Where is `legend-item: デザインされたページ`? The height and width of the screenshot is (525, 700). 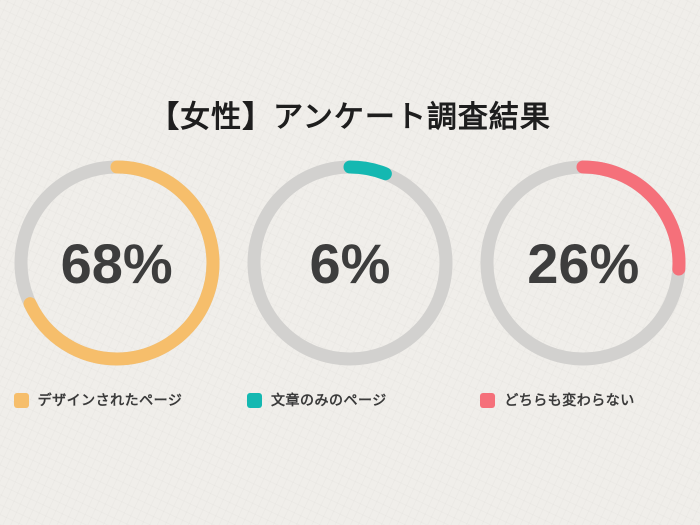 legend-item: デザインされたページ is located at coordinates (116, 400).